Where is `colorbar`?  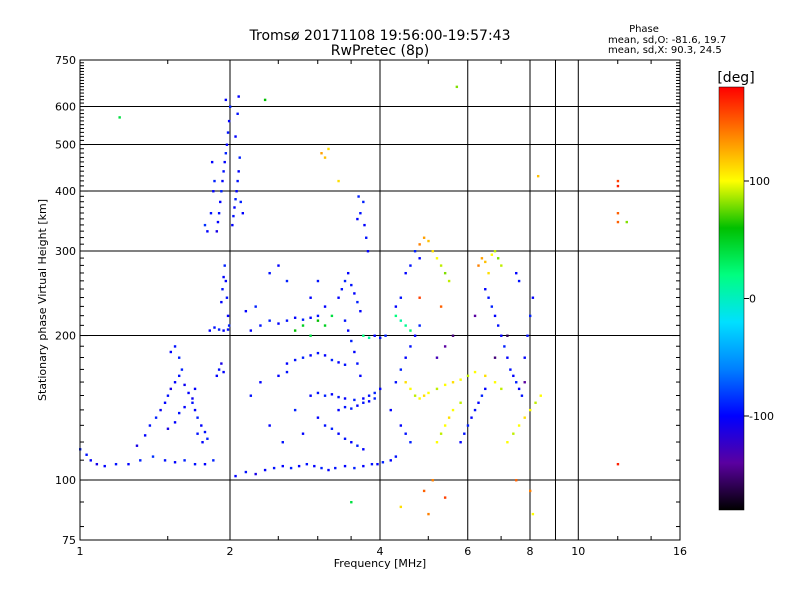 colorbar is located at coordinates (731, 298).